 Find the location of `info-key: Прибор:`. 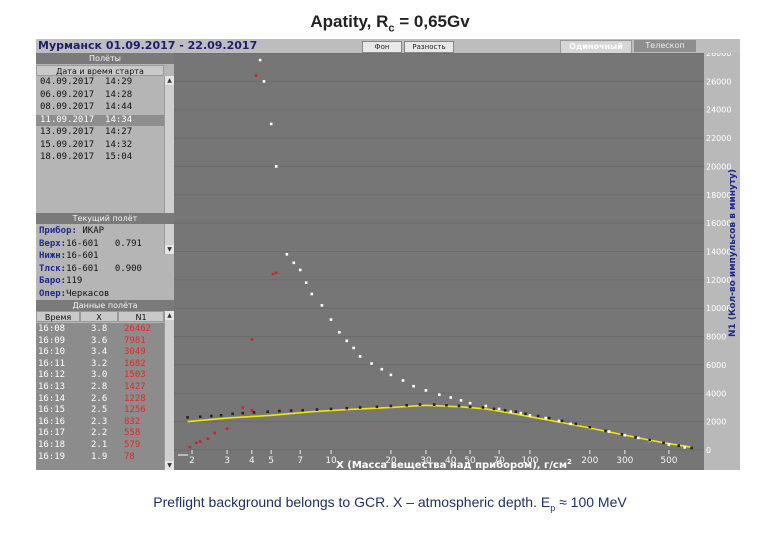

info-key: Прибор: is located at coordinates (58, 231).